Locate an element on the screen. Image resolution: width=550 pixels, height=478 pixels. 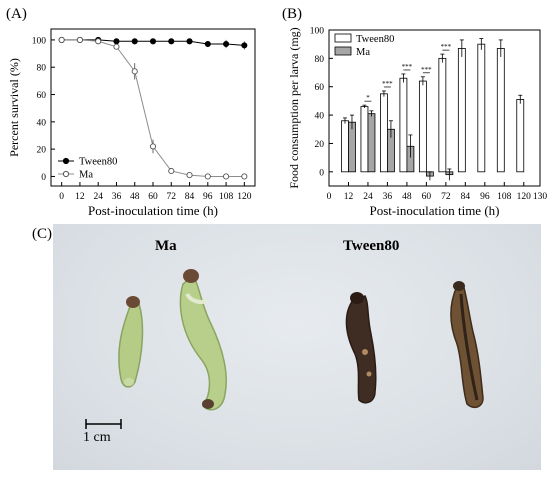
x-tick-label-a-2: 24 is located at coordinates (98, 197).